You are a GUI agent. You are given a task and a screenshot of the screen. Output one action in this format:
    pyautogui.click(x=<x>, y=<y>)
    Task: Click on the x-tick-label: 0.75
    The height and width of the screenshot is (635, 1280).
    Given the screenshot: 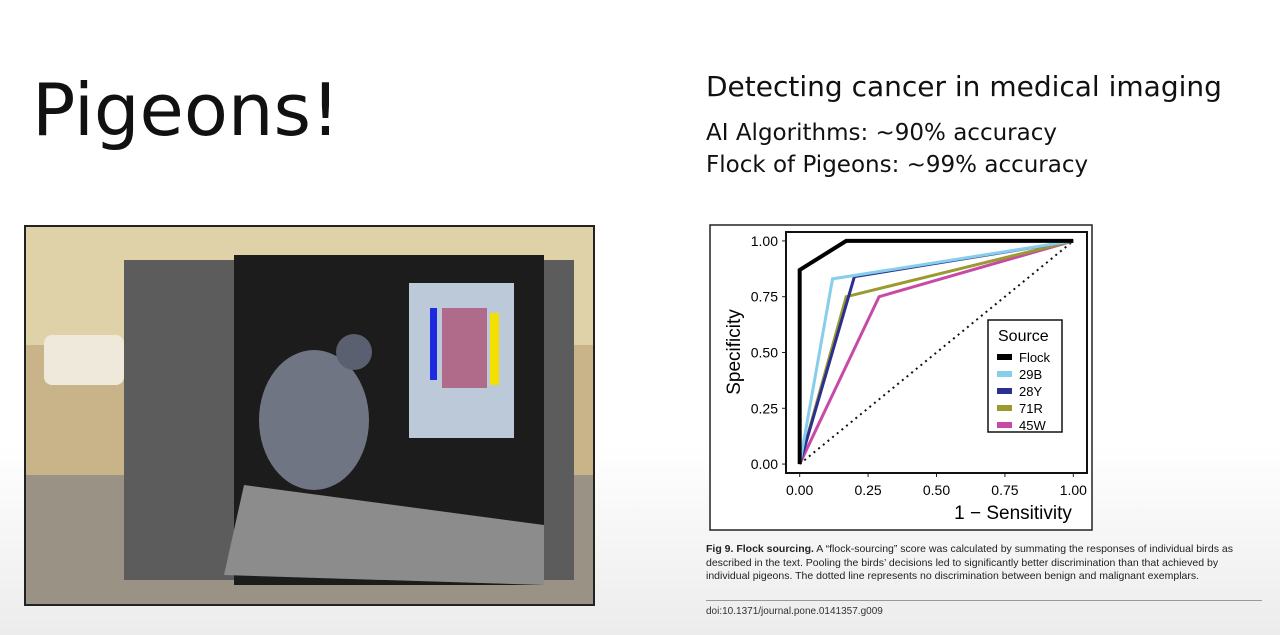 What is the action you would take?
    pyautogui.click(x=1004, y=490)
    